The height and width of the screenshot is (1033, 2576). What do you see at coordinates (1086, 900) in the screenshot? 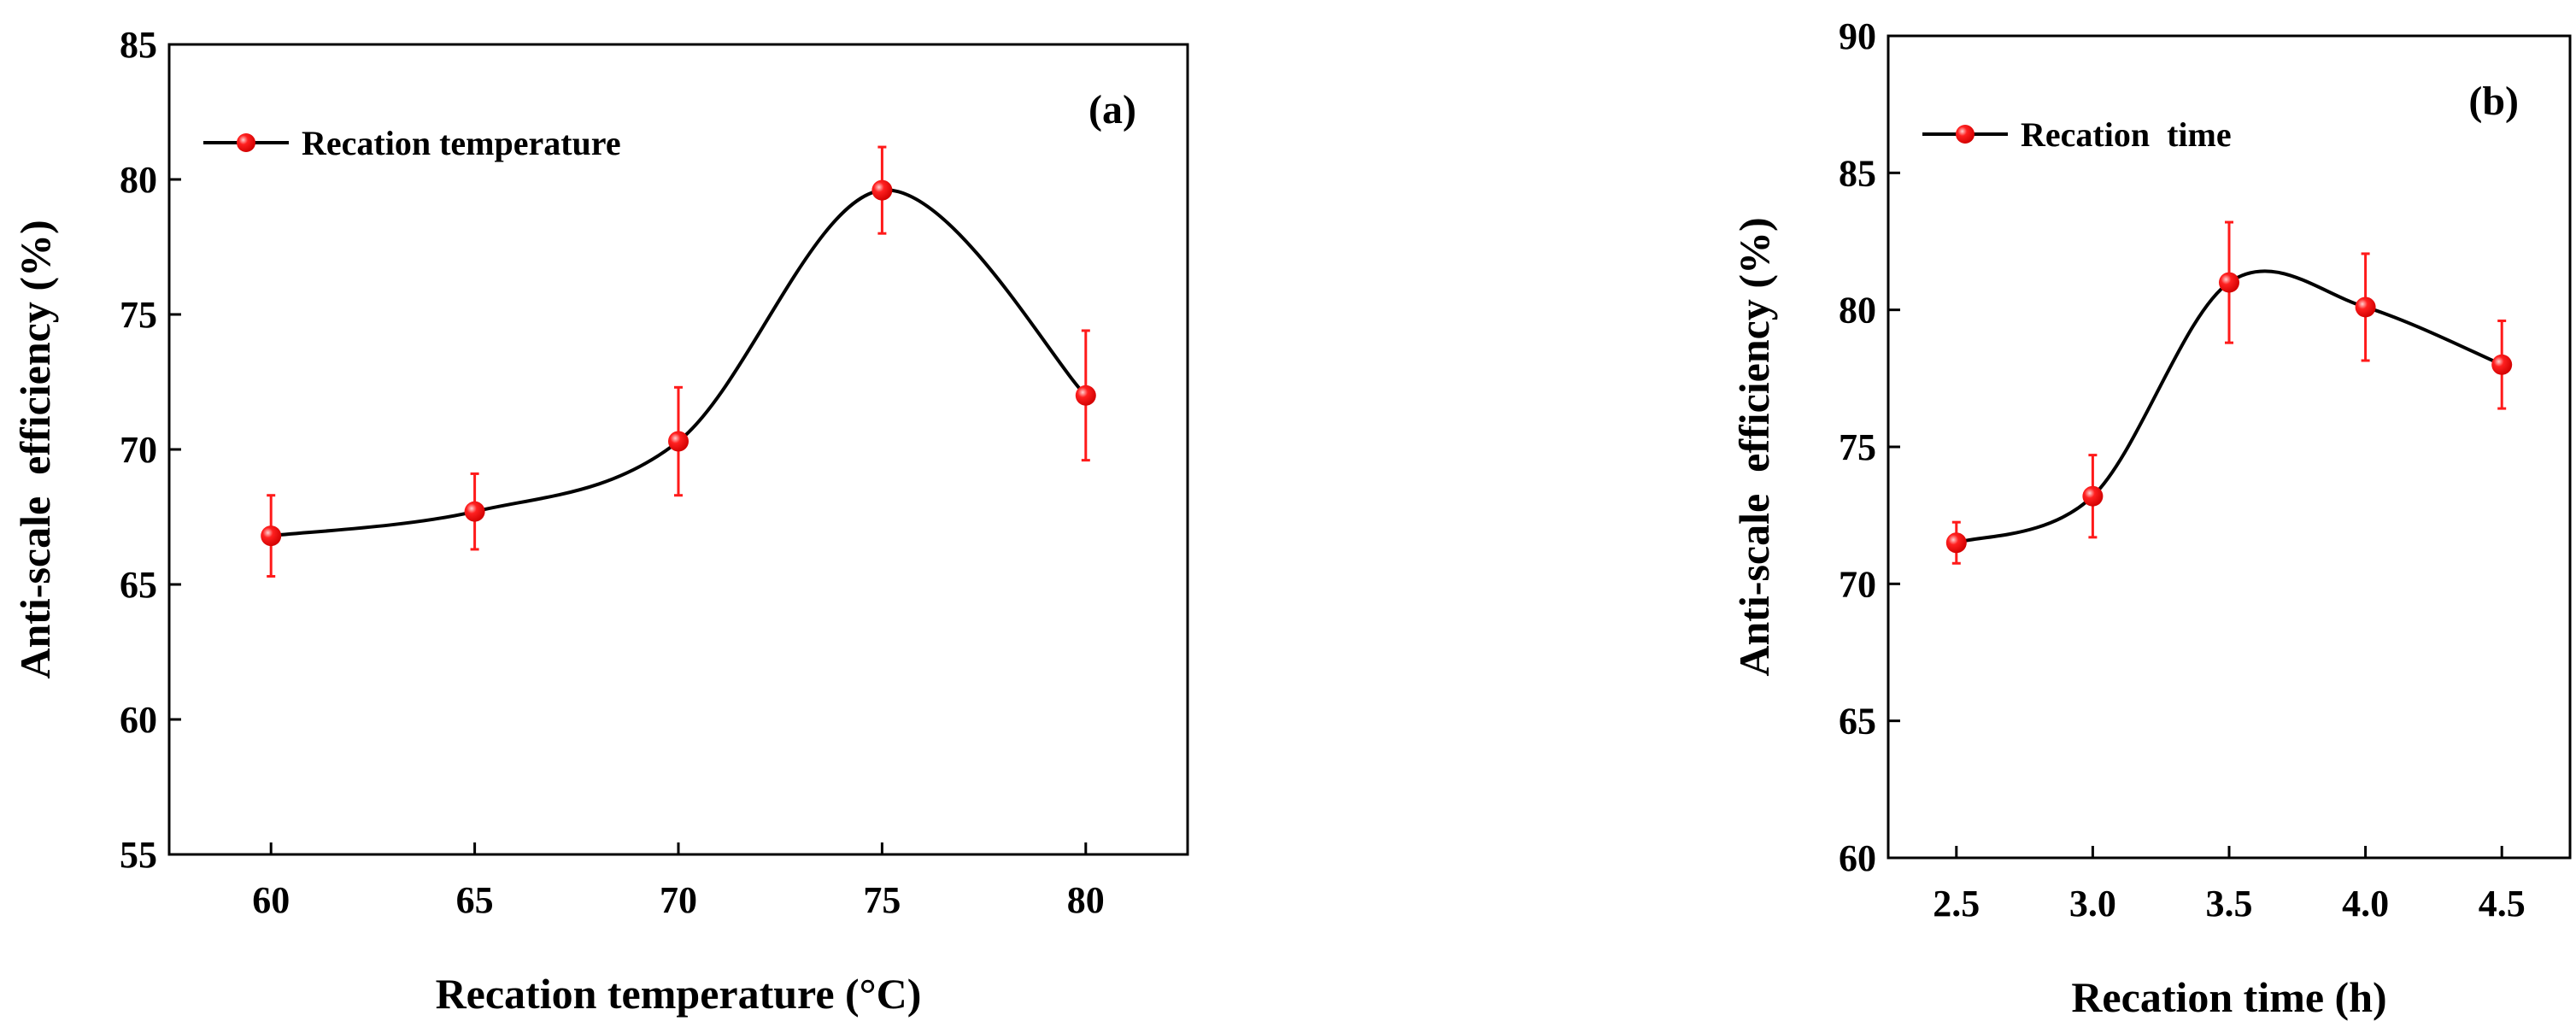
I see `x-tick-label: 80` at bounding box center [1086, 900].